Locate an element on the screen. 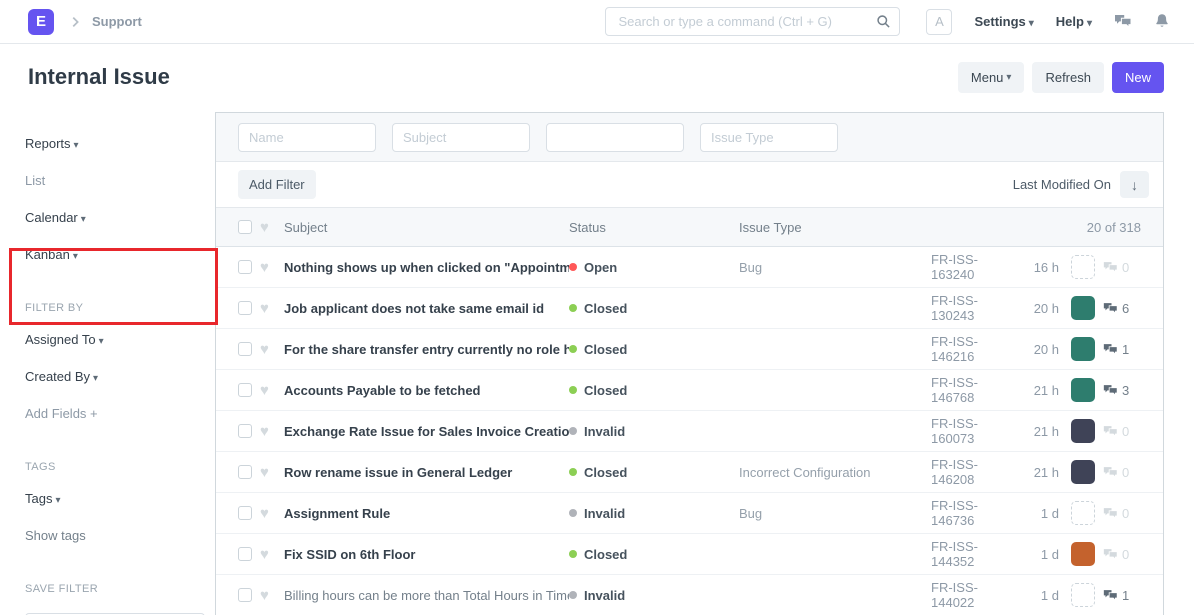 The image size is (1194, 615). row-id: FR-ISS-144022 is located at coordinates (954, 595).